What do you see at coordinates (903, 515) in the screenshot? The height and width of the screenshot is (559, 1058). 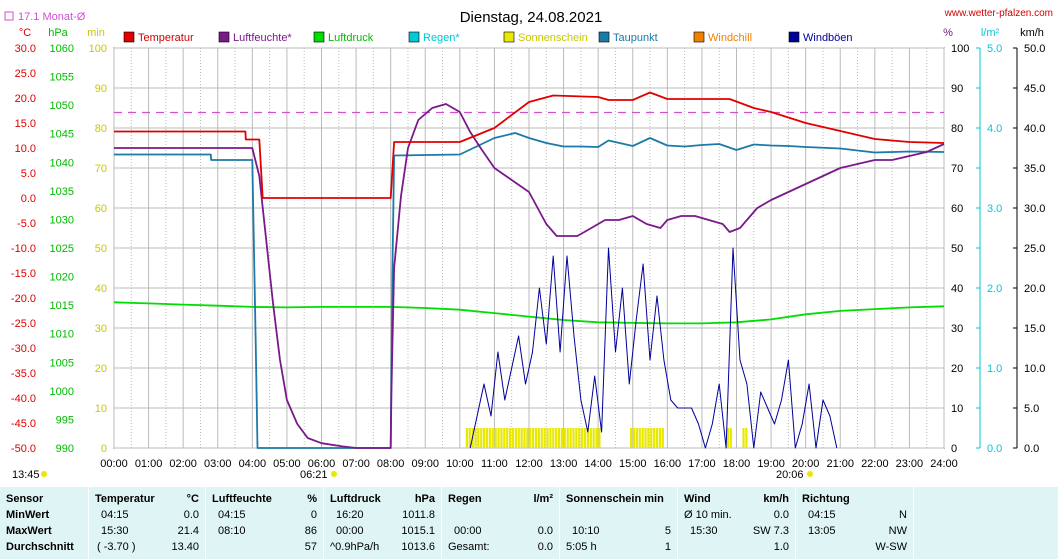 I see `stats-dir-min: N` at bounding box center [903, 515].